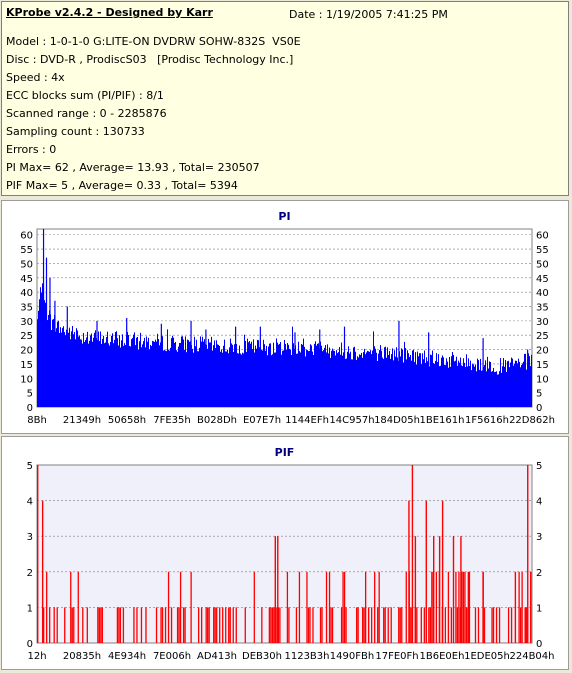 The image size is (572, 673). What do you see at coordinates (539, 644) in the screenshot?
I see `y-tick-label-right: 0` at bounding box center [539, 644].